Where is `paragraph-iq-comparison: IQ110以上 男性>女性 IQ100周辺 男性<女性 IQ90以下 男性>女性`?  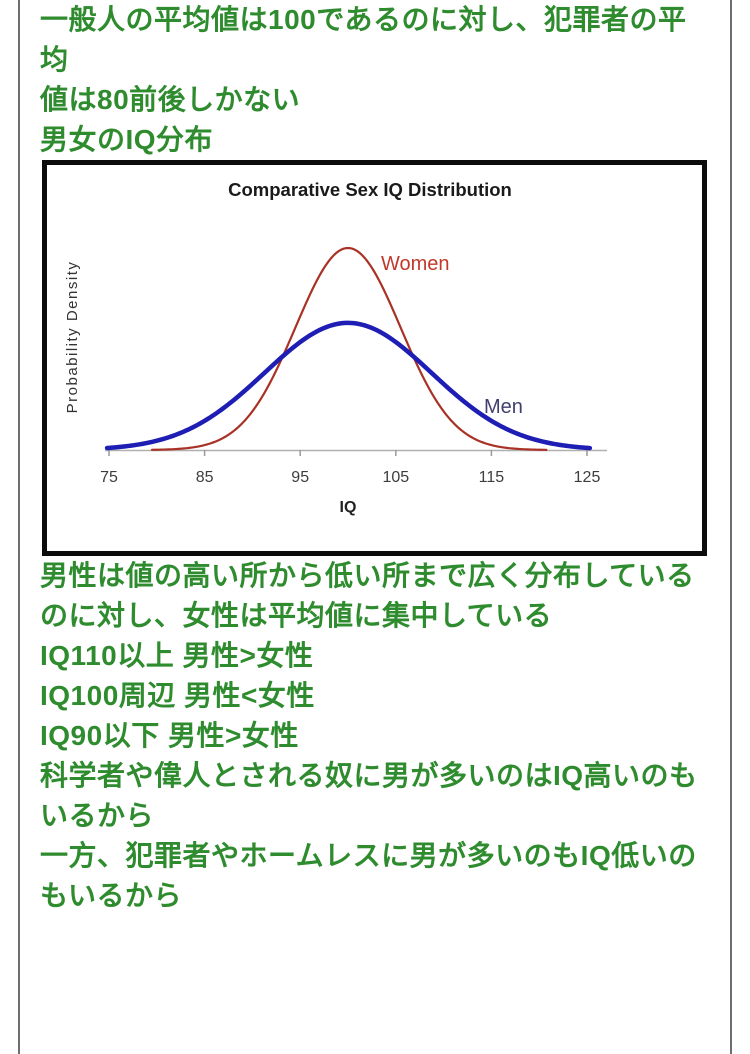 paragraph-iq-comparison: IQ110以上 男性>女性 IQ100周辺 男性<女性 IQ90以下 男性>女性 is located at coordinates (177, 695).